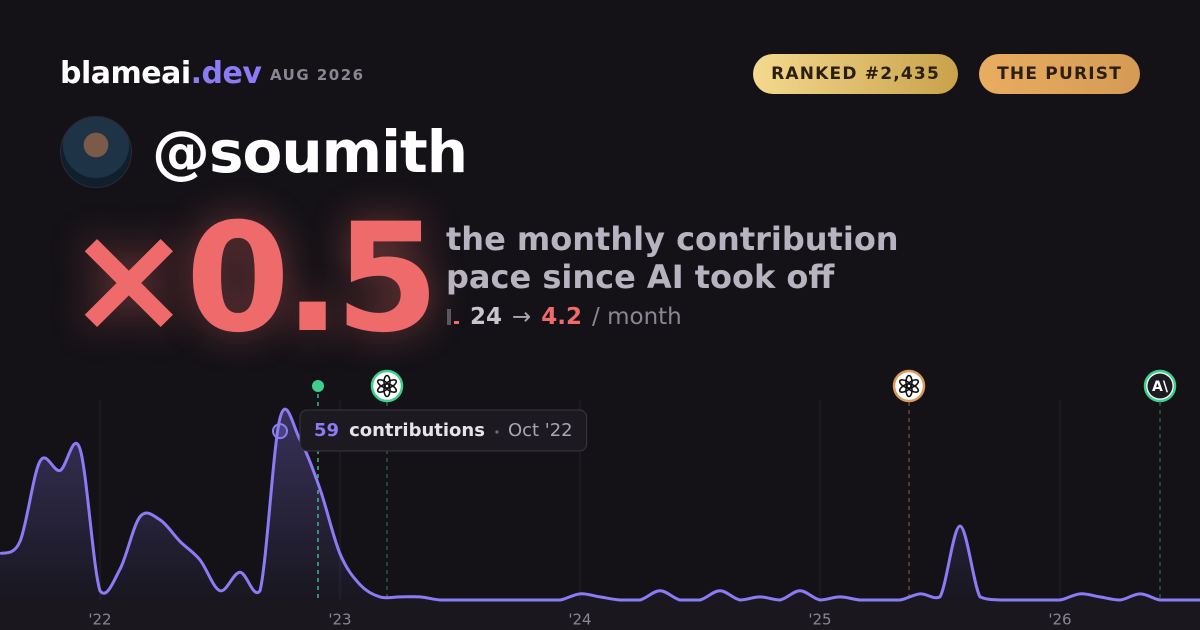  What do you see at coordinates (453, 317) in the screenshot?
I see `pace-icon` at bounding box center [453, 317].